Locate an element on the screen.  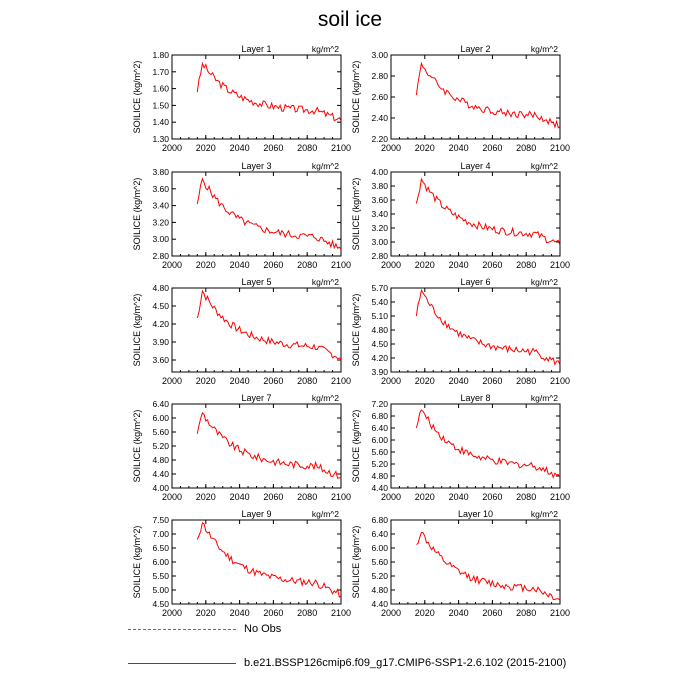
panel-title: Layer 9 is located at coordinates (256, 514).